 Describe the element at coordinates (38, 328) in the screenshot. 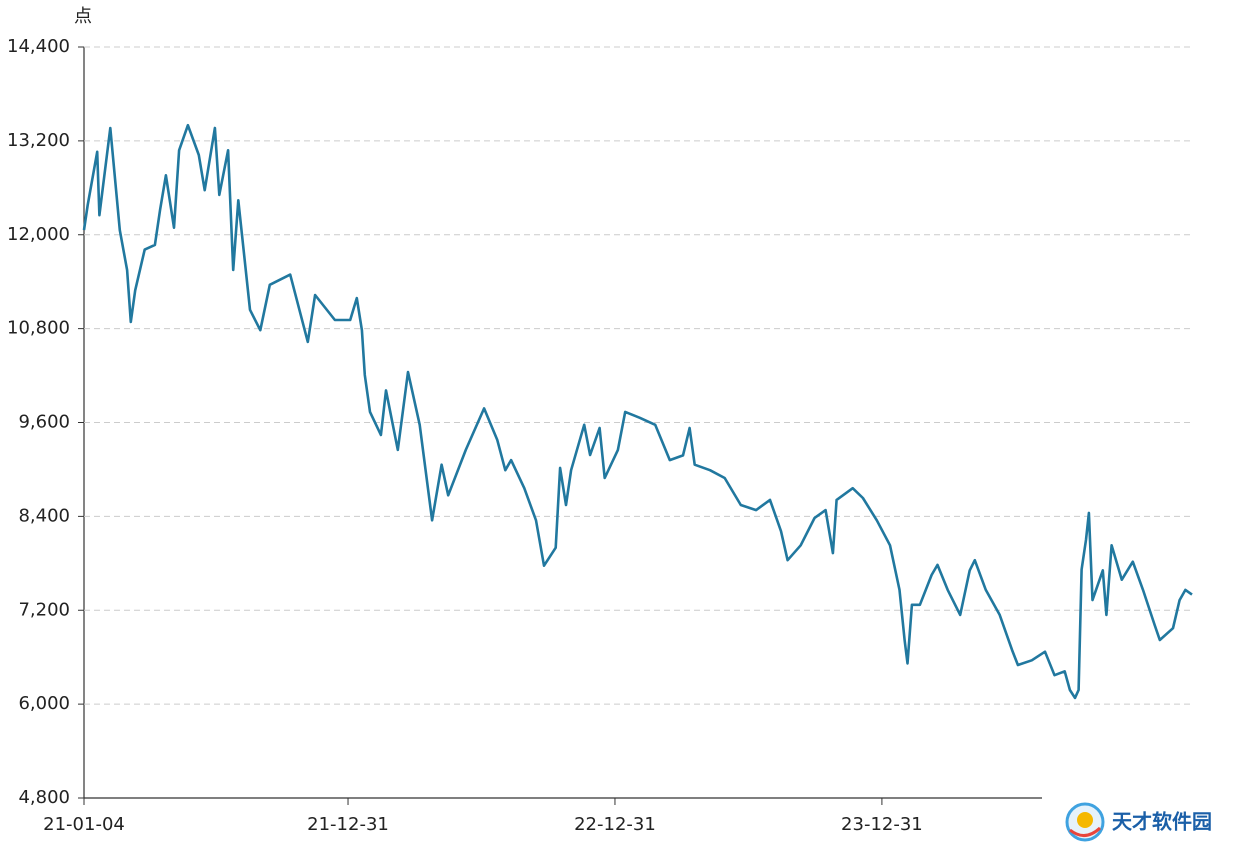

I see `y-tick-label: 10,800` at that location.